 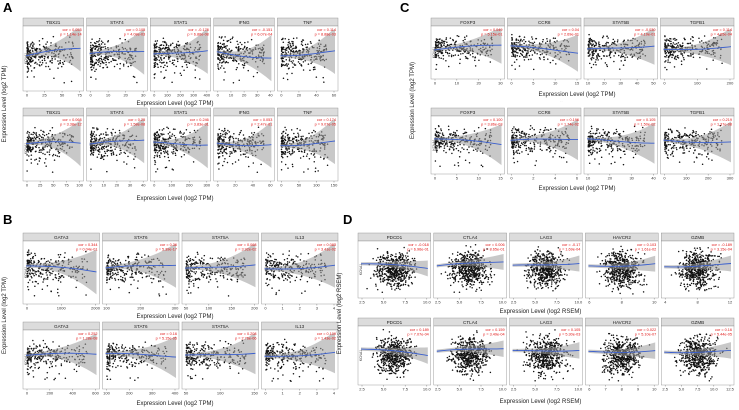 What do you see at coordinates (326, 245) in the screenshot?
I see `correlation-value: cor = 0.083` at bounding box center [326, 245].